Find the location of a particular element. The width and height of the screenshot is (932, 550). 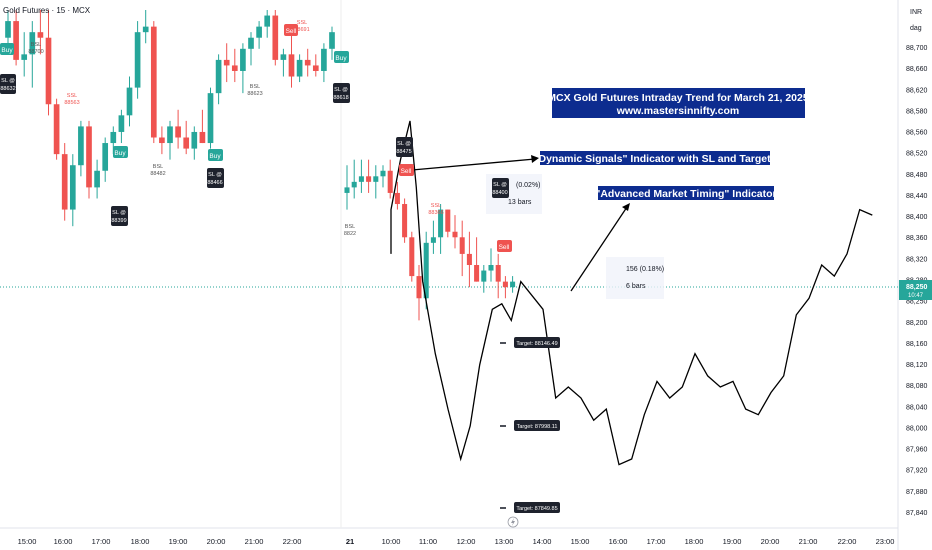

currency-label: INR is located at coordinates (916, 12).